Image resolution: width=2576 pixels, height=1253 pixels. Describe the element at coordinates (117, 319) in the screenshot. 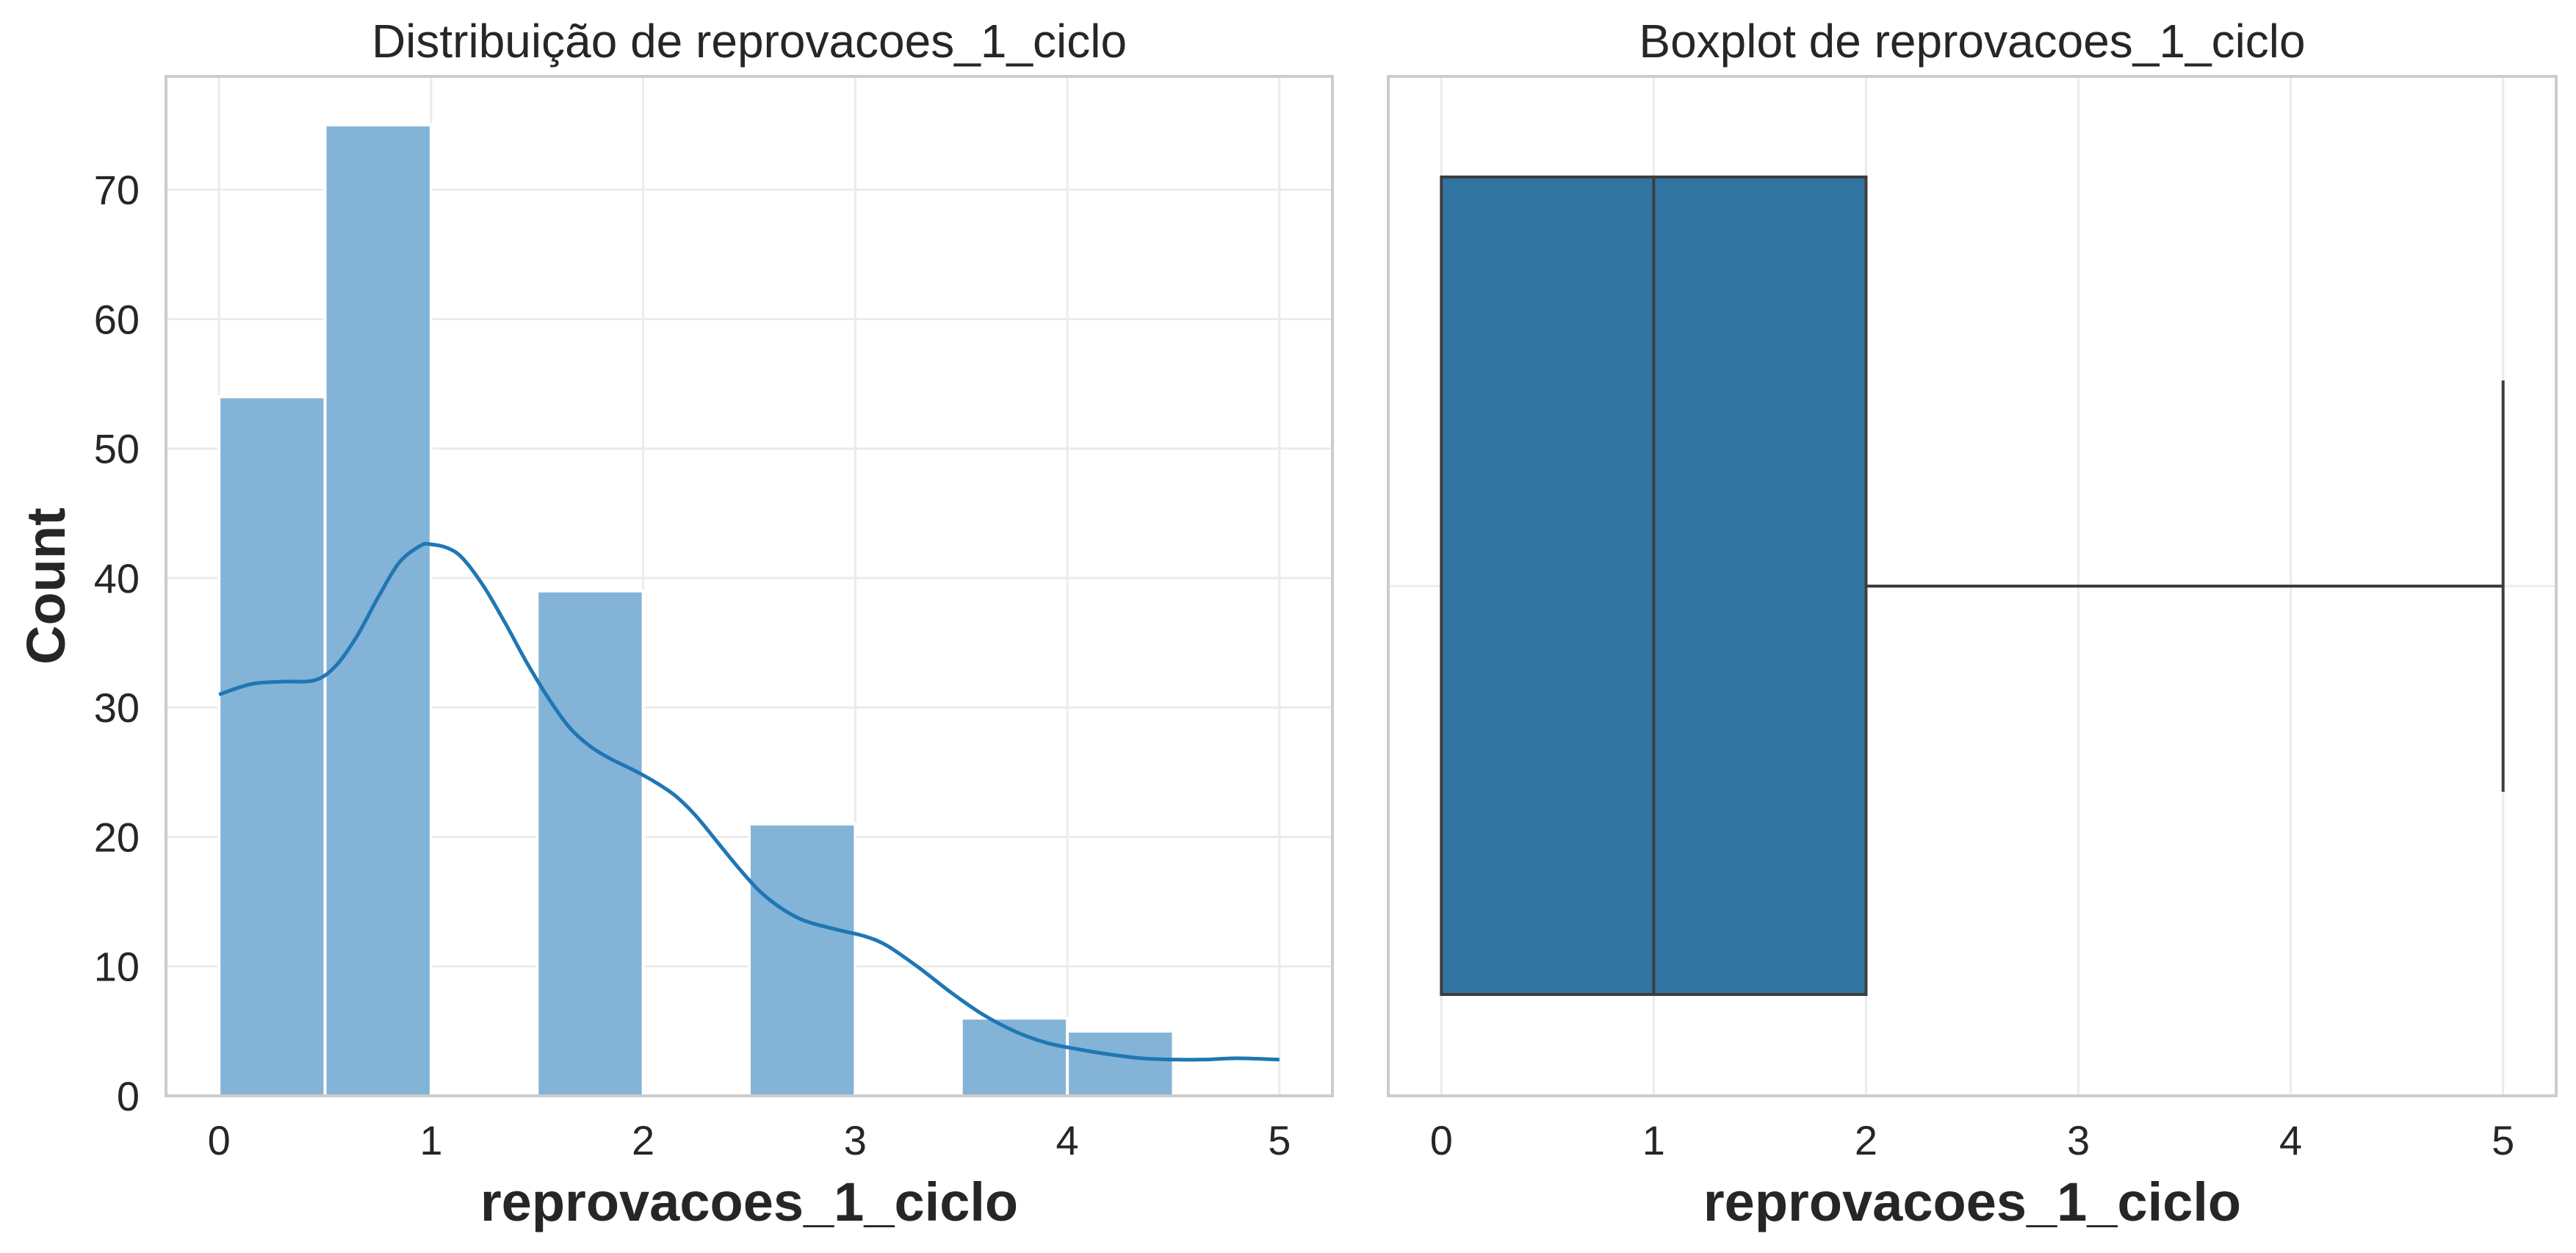

I see `y-tick-label: 60` at that location.